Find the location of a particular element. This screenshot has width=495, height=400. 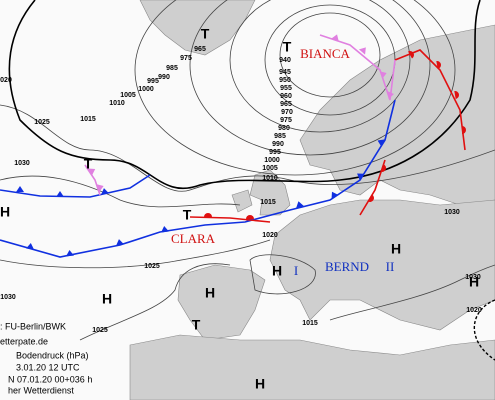

system-name: I is located at coordinates (296, 270).